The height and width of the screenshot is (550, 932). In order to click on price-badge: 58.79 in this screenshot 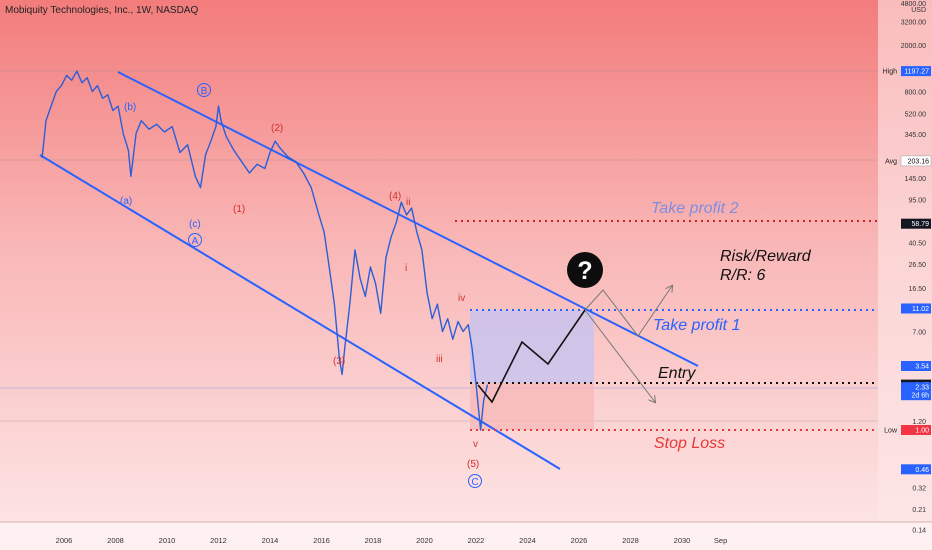, I will do `click(916, 223)`.